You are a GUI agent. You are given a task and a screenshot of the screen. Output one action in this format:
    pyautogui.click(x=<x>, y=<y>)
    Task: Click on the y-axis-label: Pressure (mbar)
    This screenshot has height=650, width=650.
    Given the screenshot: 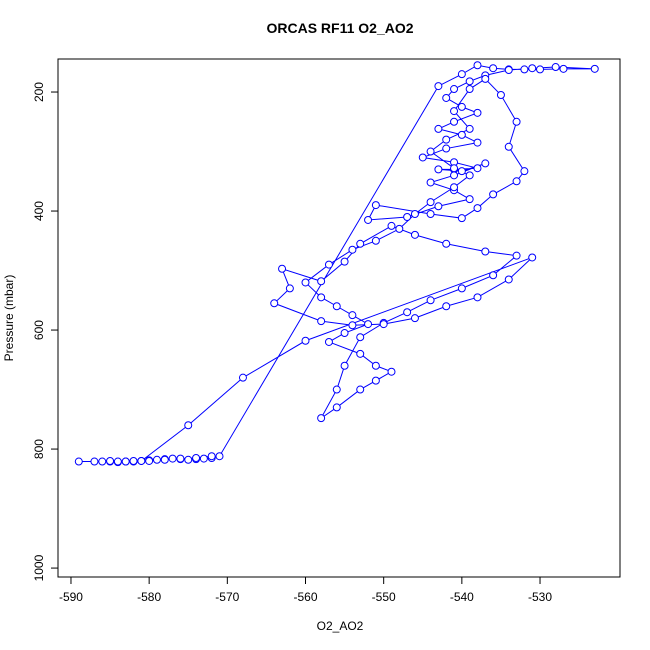 What is the action you would take?
    pyautogui.click(x=9, y=318)
    